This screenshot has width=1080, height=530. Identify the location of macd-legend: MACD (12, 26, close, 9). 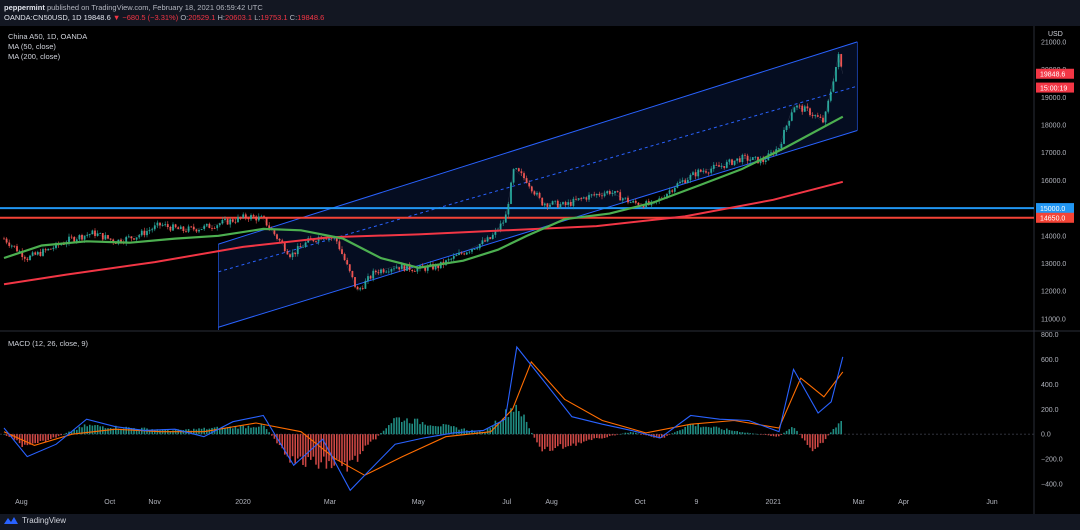
(48, 343).